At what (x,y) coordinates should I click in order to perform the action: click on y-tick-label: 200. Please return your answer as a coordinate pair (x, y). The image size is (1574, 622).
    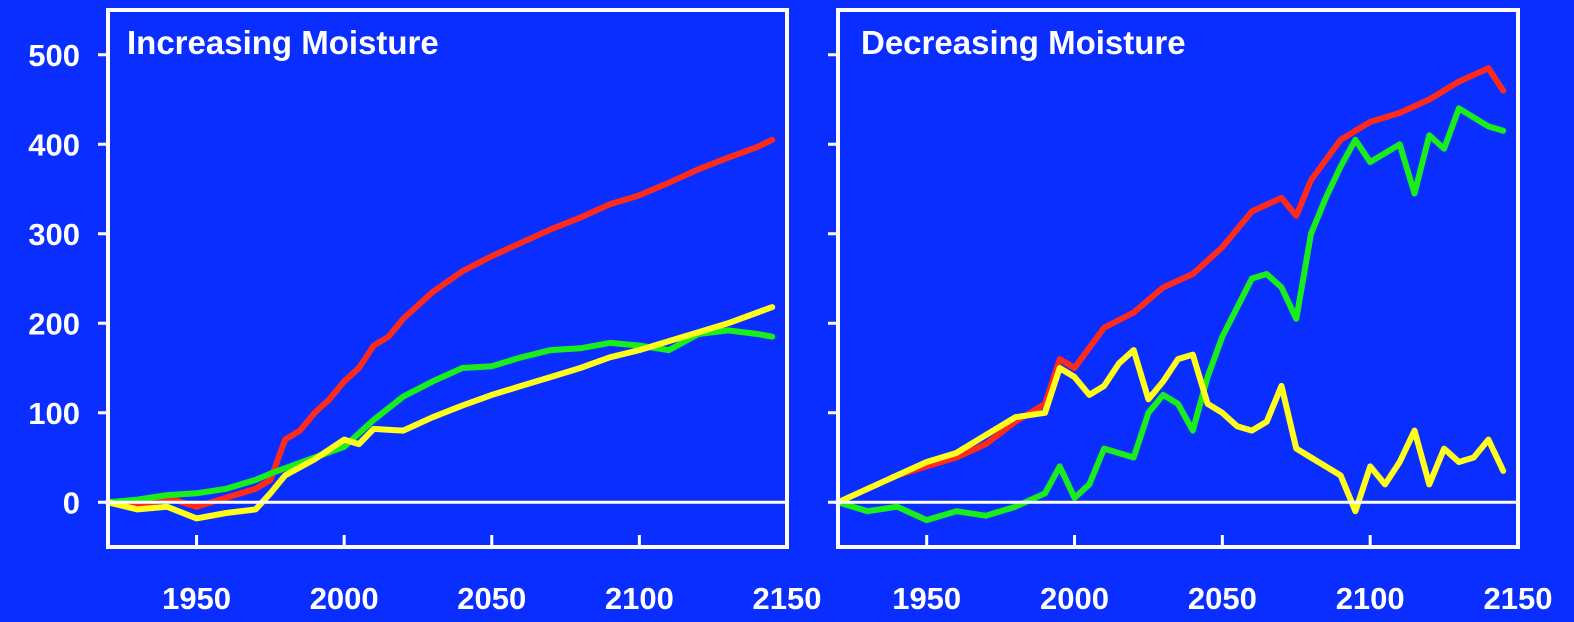
    Looking at the image, I should click on (54, 323).